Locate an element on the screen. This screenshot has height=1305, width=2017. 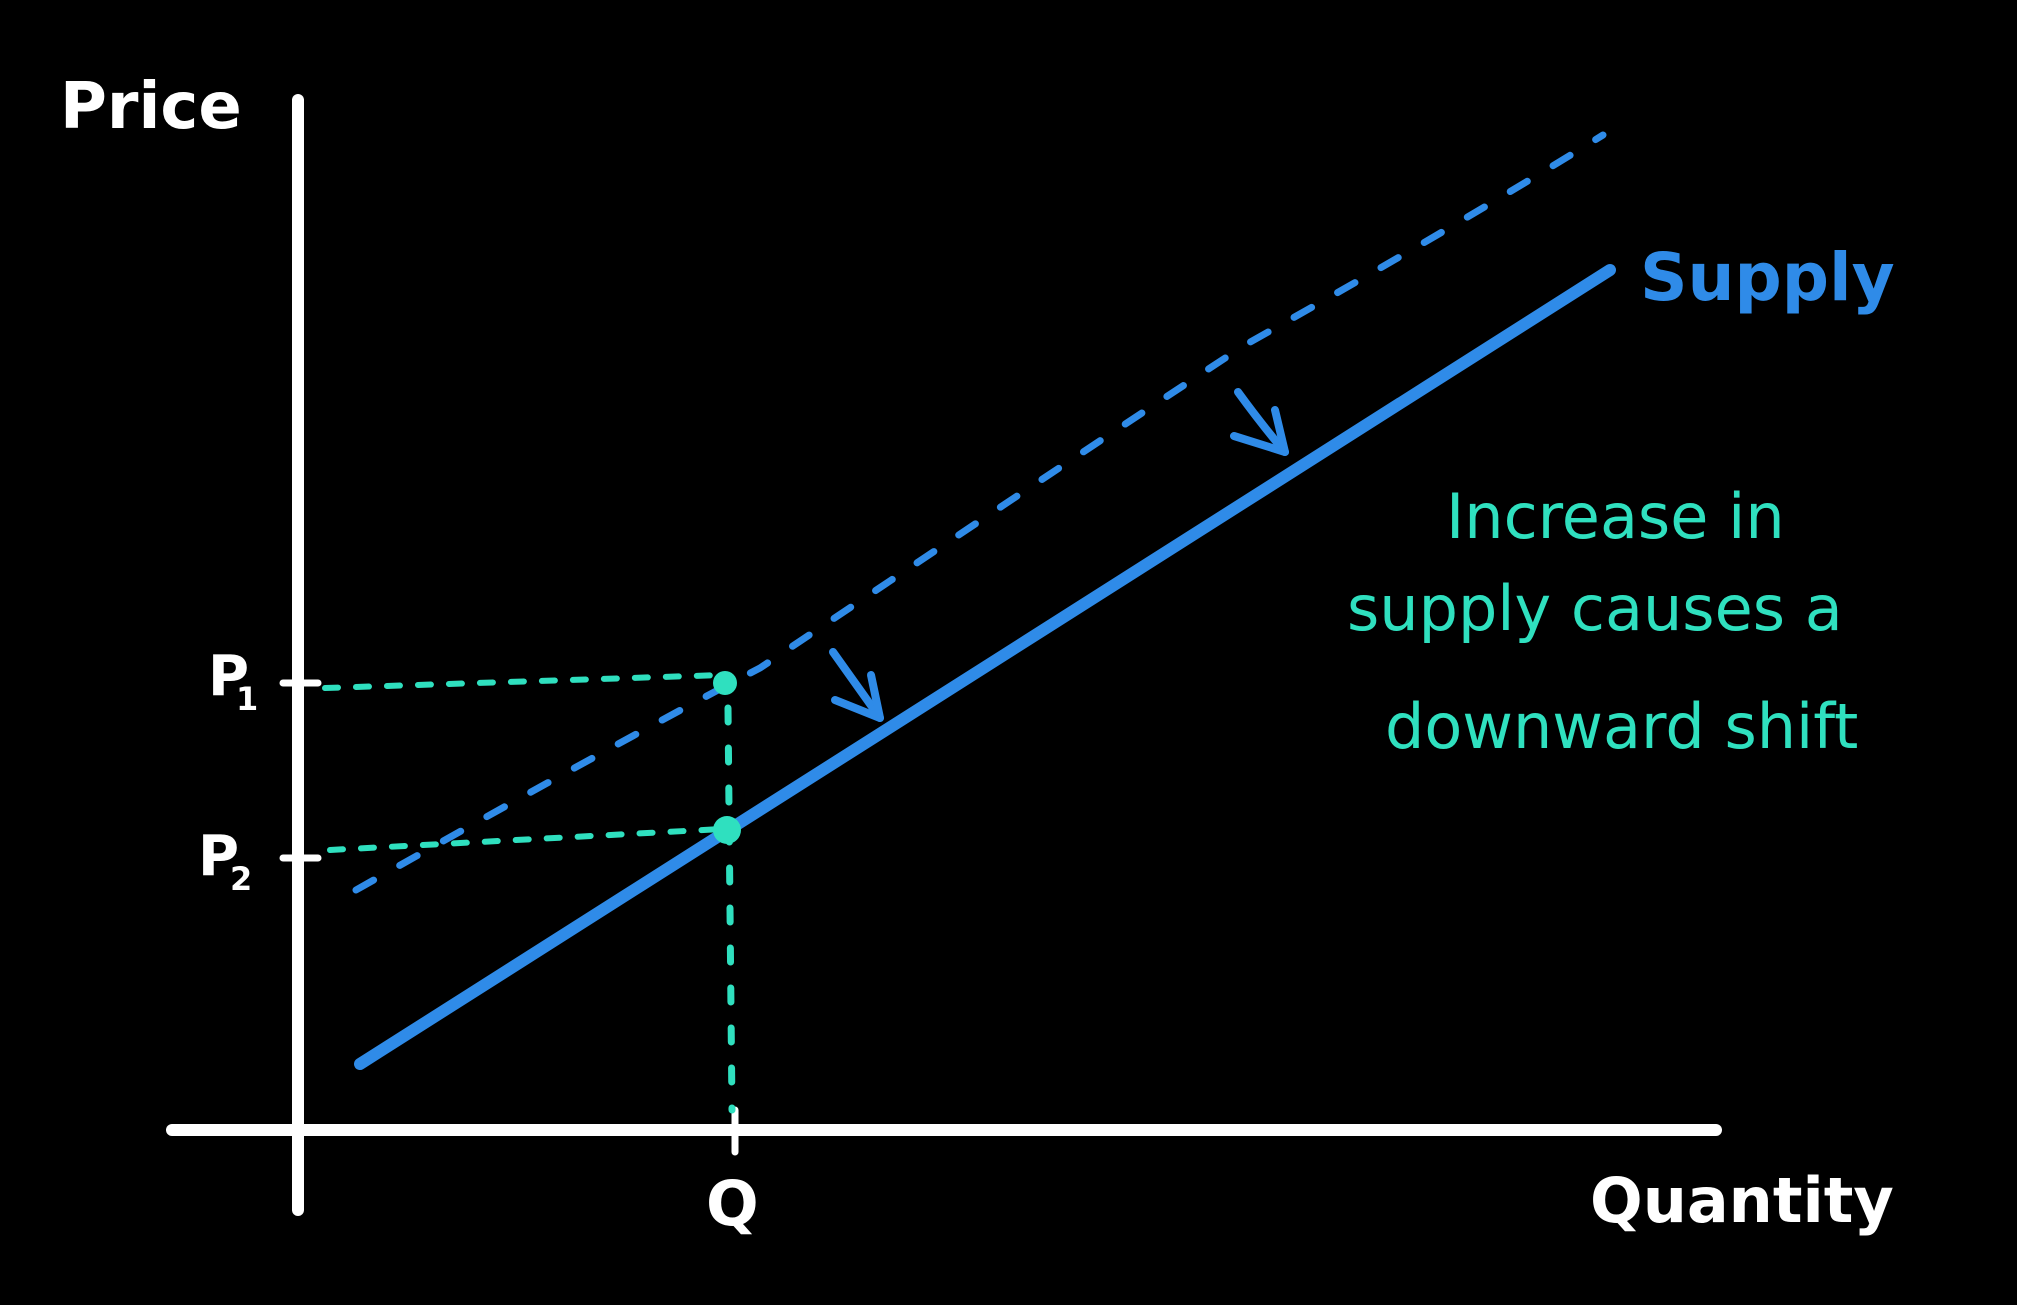
note-line-3: downward shift is located at coordinates (1621, 726).